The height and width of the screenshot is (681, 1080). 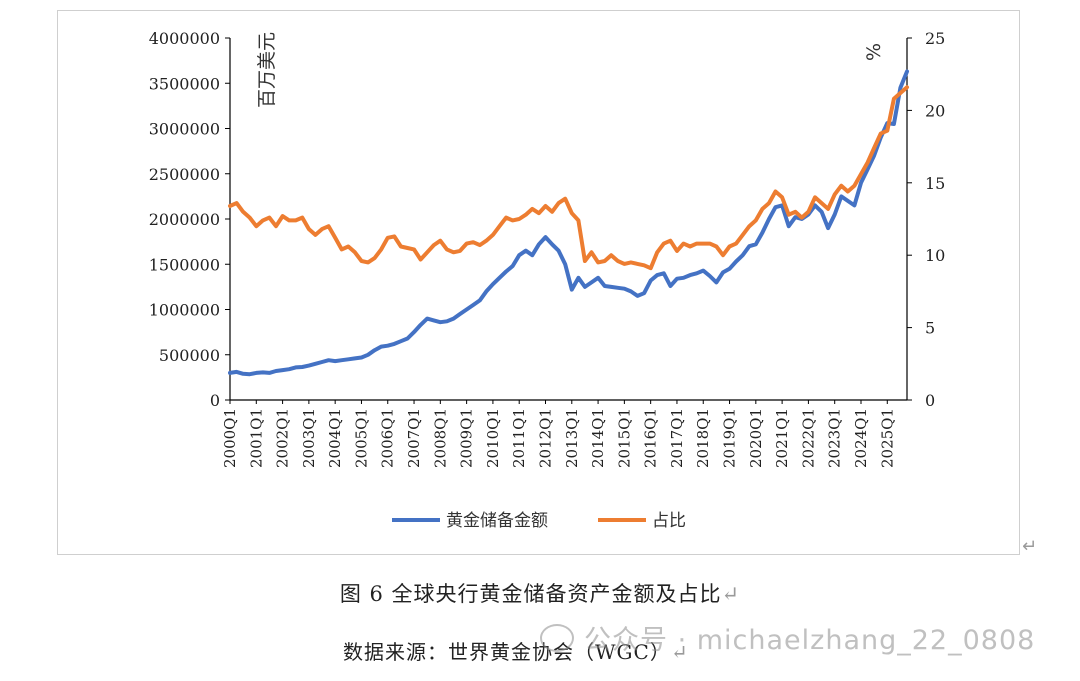 I want to click on x-tick-label: 2010Q1, so click(x=493, y=438).